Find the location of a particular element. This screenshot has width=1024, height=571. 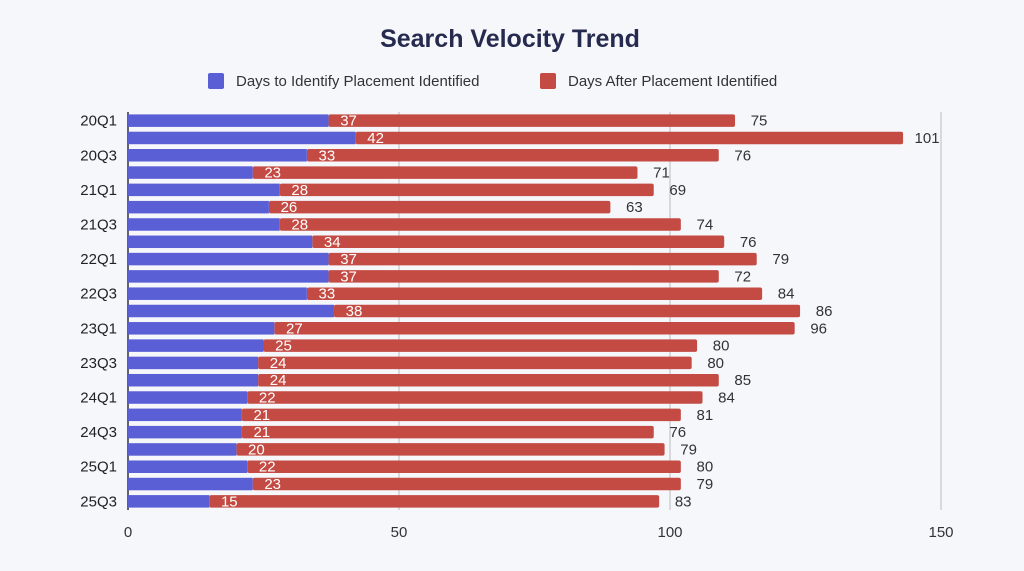

data-label-series-2: 74 is located at coordinates (704, 224).